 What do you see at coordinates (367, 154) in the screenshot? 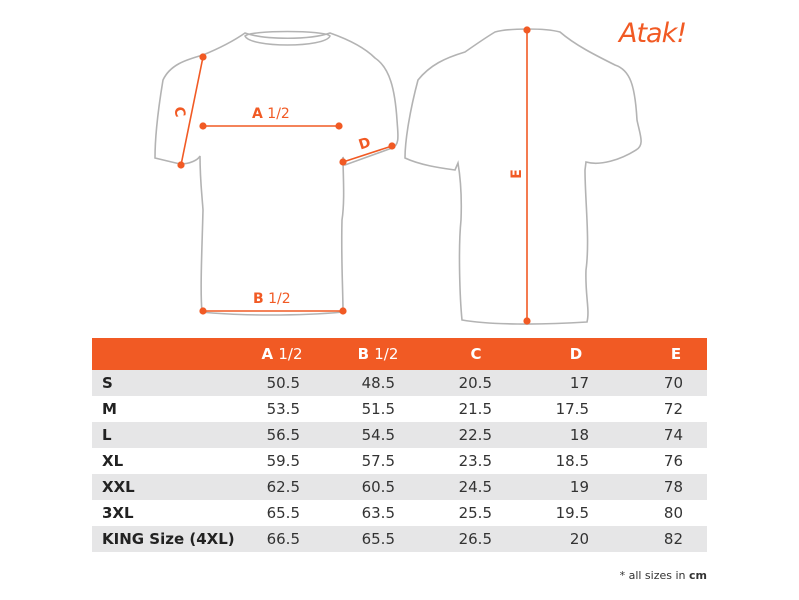
I see `d-measure-line` at bounding box center [367, 154].